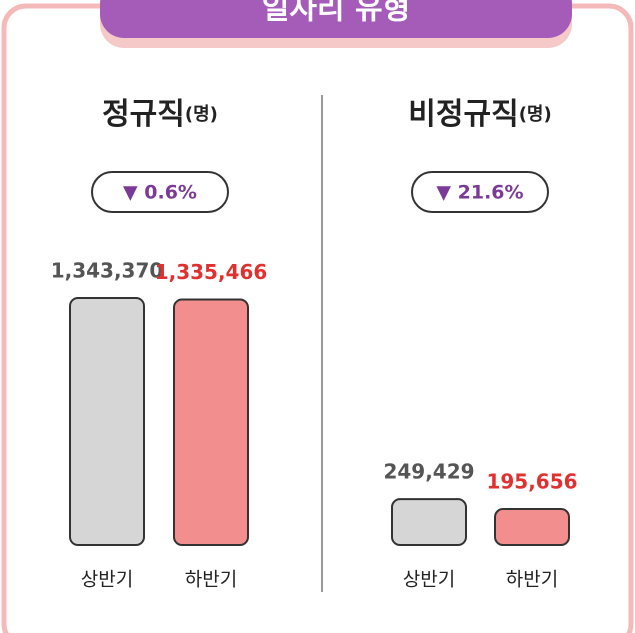  I want to click on change-label: ▼ 0.6%, so click(160, 193).